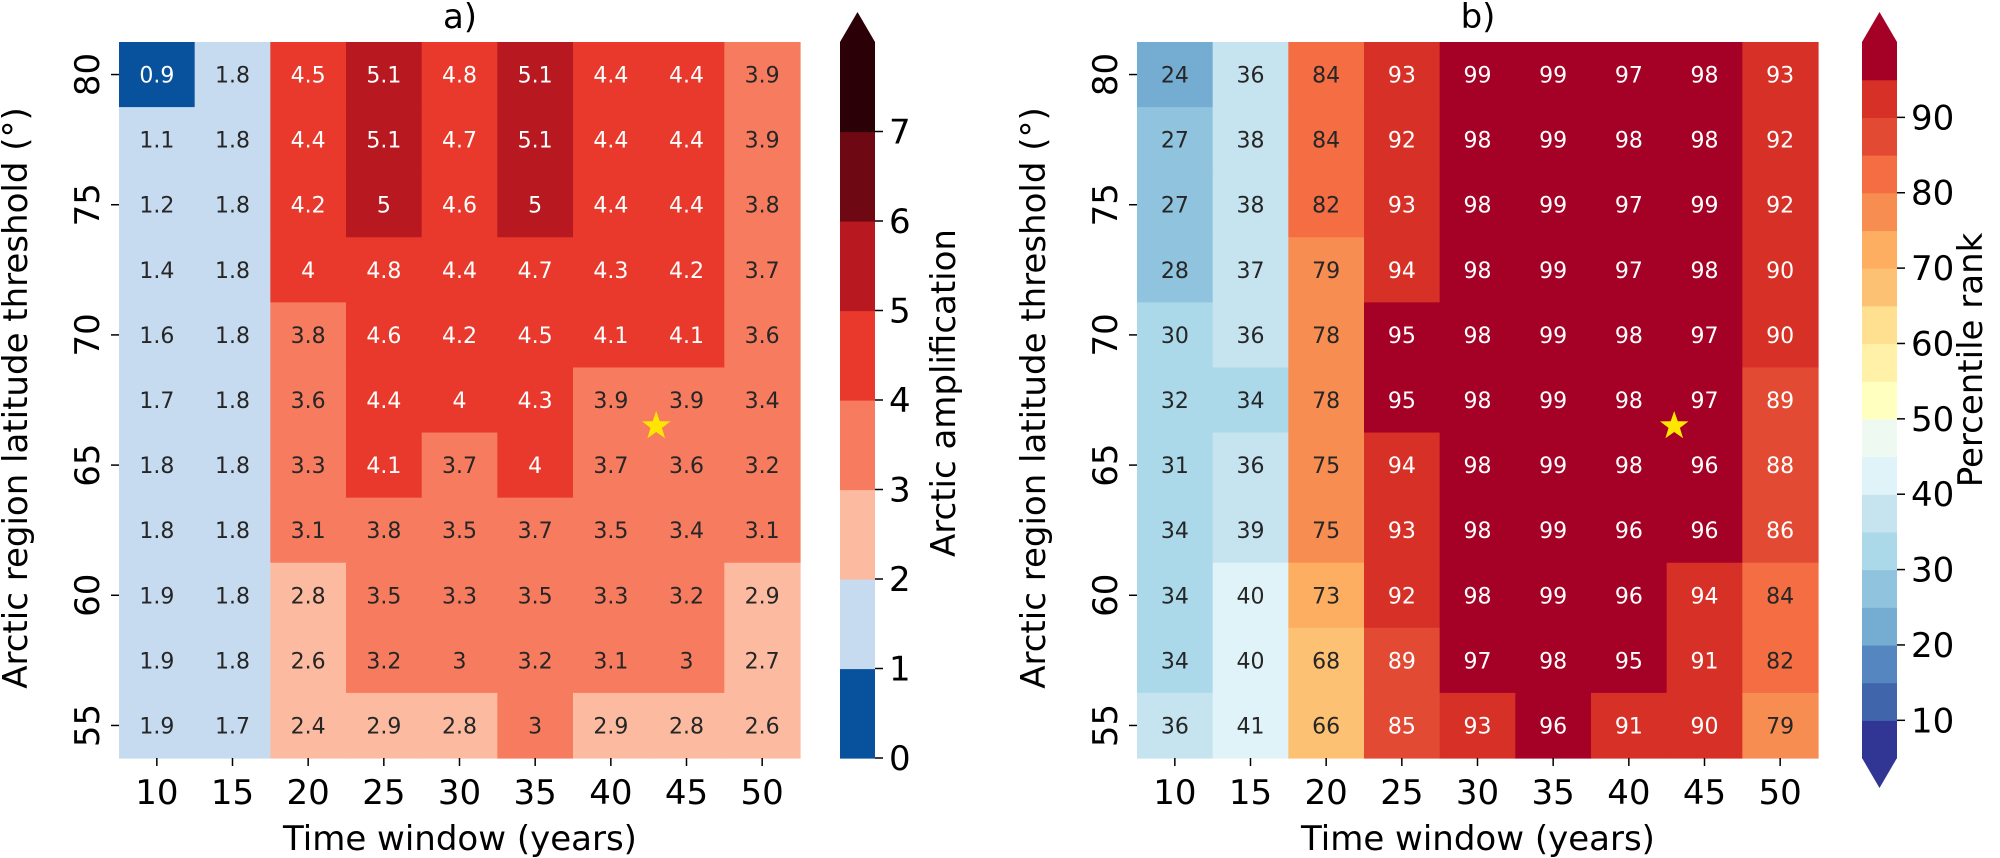  I want to click on panel-b-ylabel: Arctic region latitude threshold (°), so click(1034, 398).